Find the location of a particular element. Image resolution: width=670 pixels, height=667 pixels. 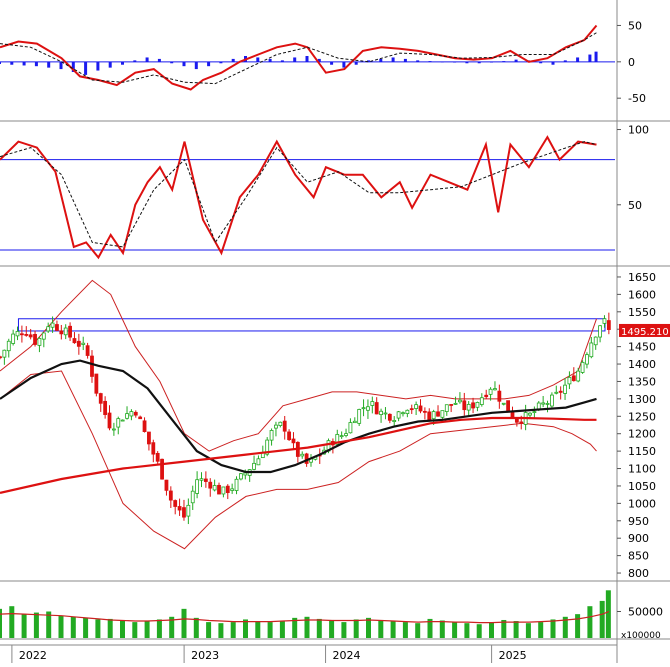

ytick-label-price: 1550 is located at coordinates (642, 312).